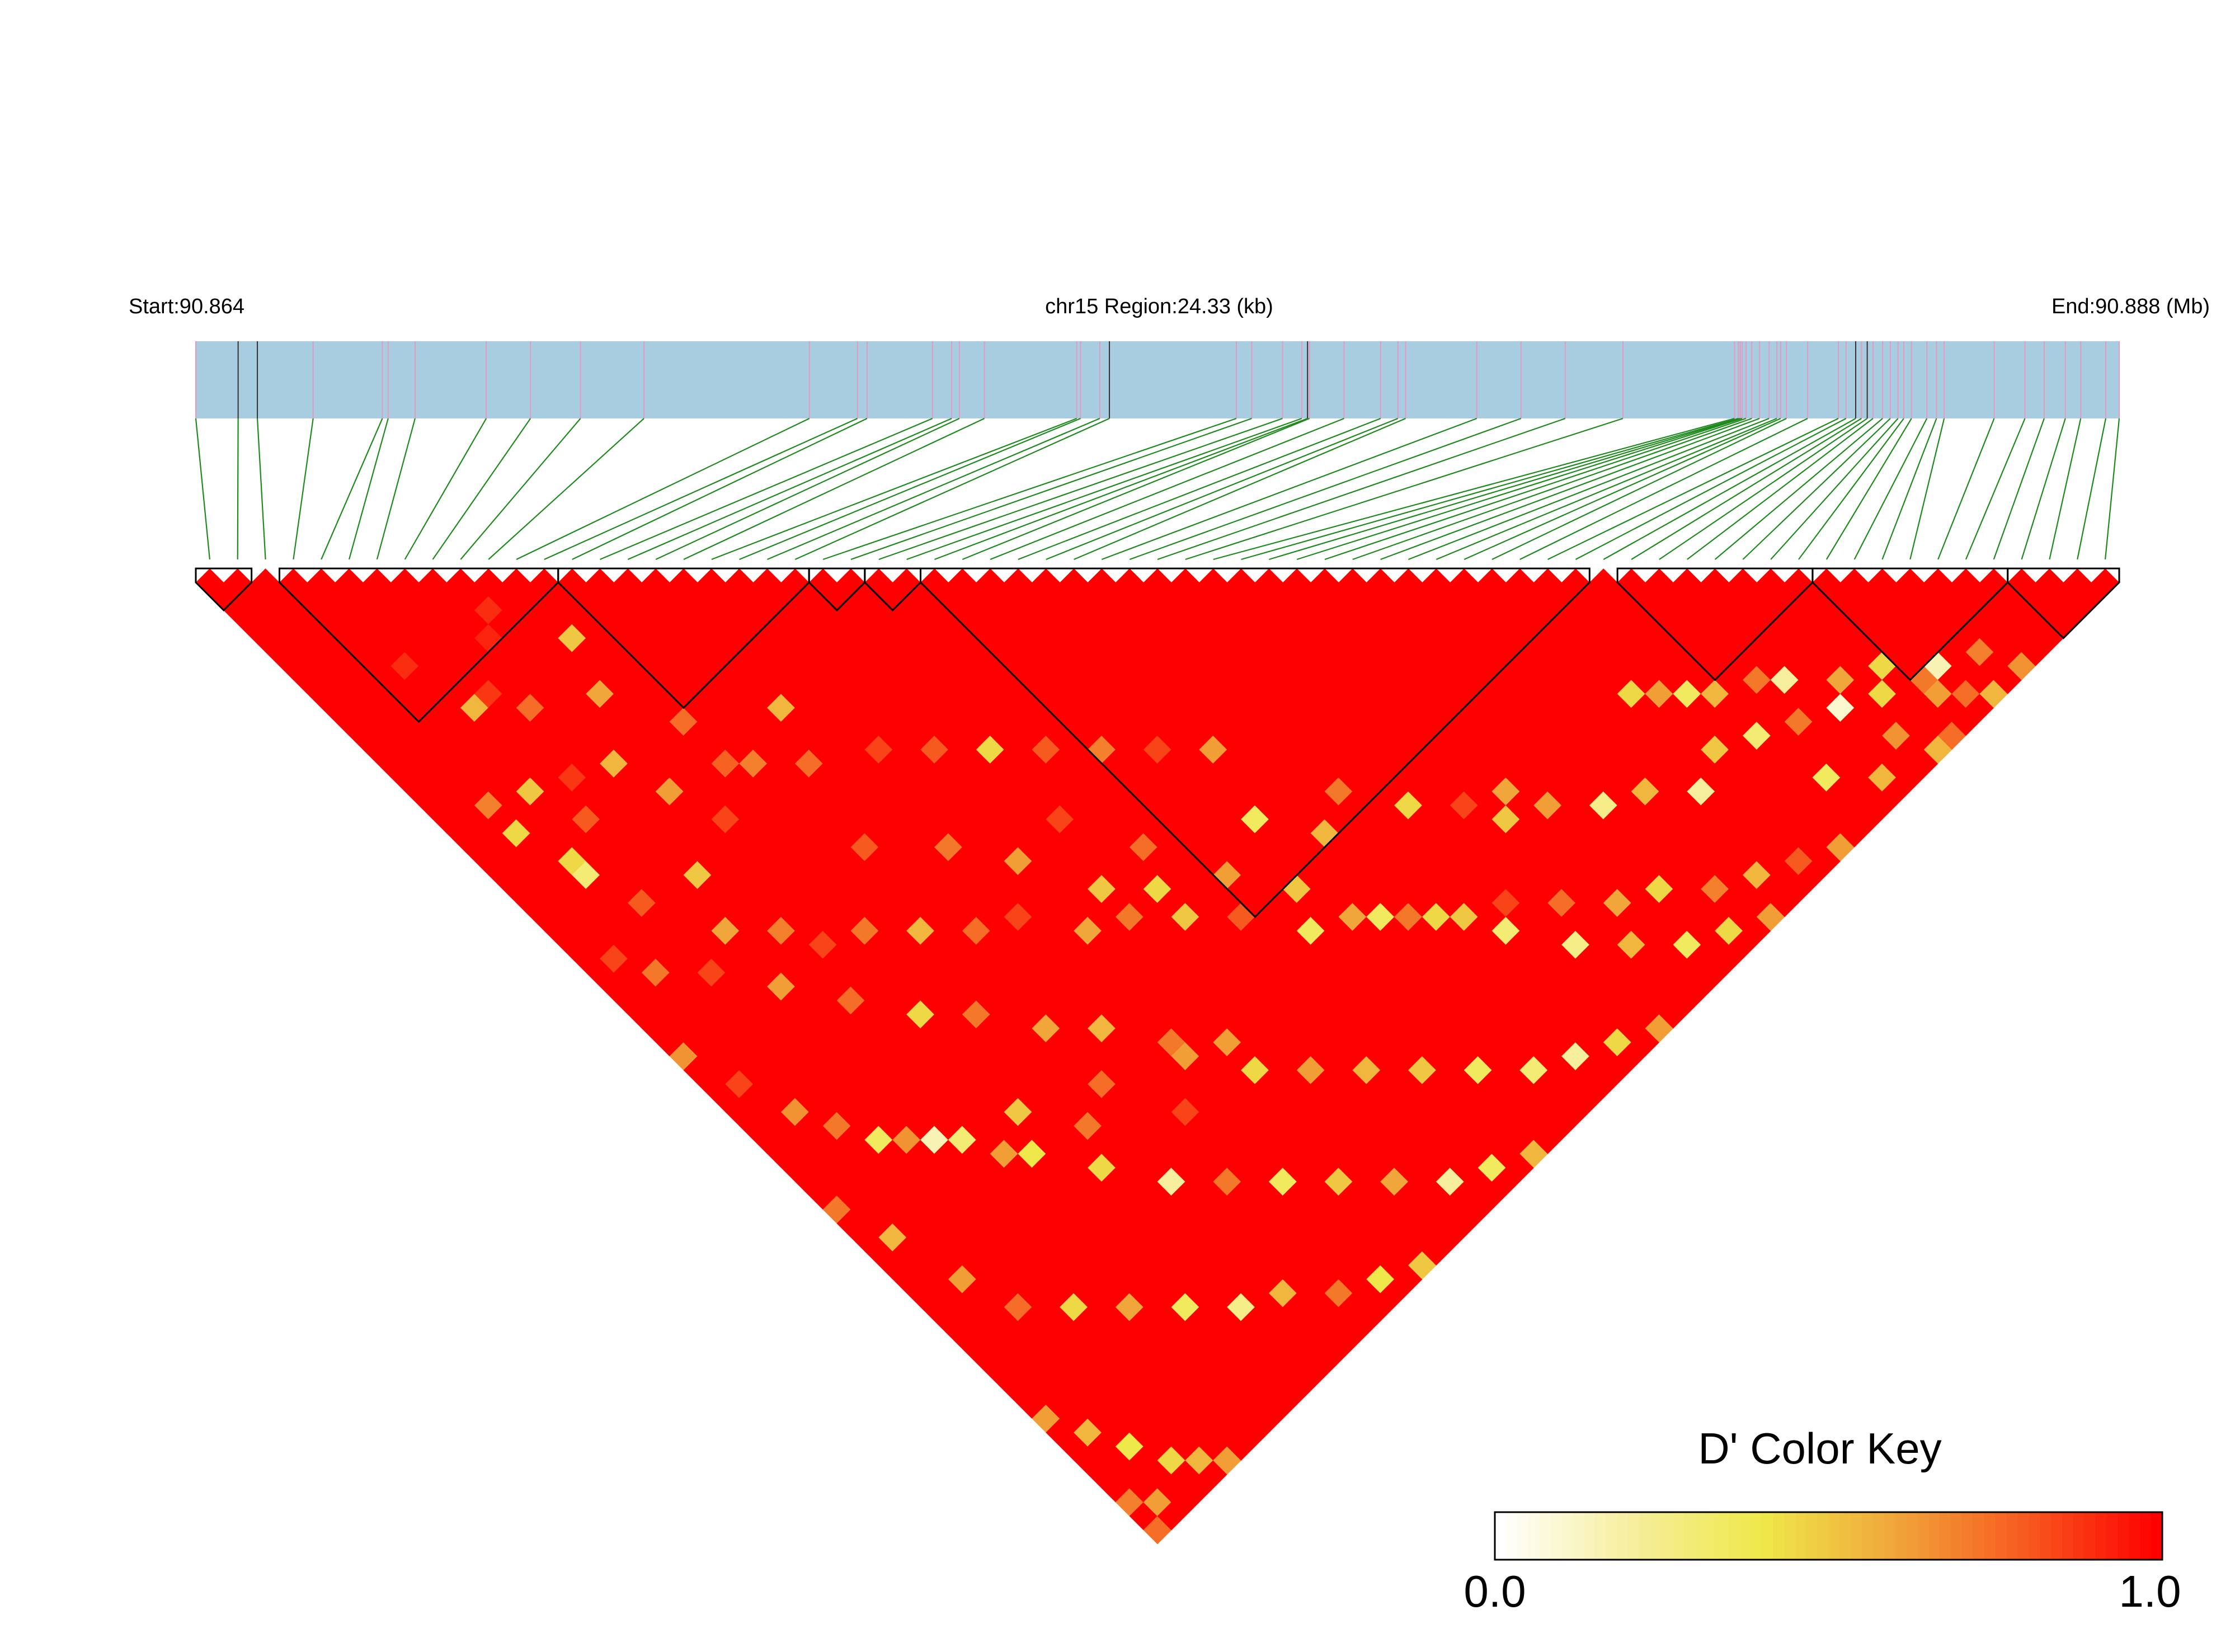  What do you see at coordinates (2131, 306) in the screenshot?
I see `end-coordinate-label: End:90.888 (Mb)` at bounding box center [2131, 306].